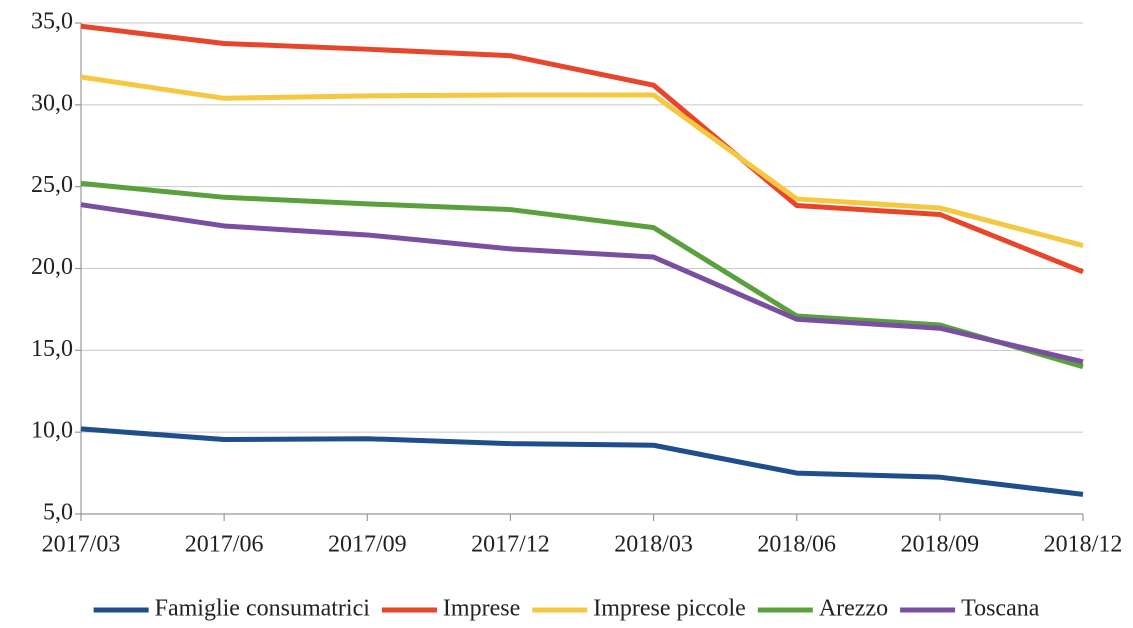 The height and width of the screenshot is (628, 1133). I want to click on x-tick-label: 2017/09, so click(367, 545).